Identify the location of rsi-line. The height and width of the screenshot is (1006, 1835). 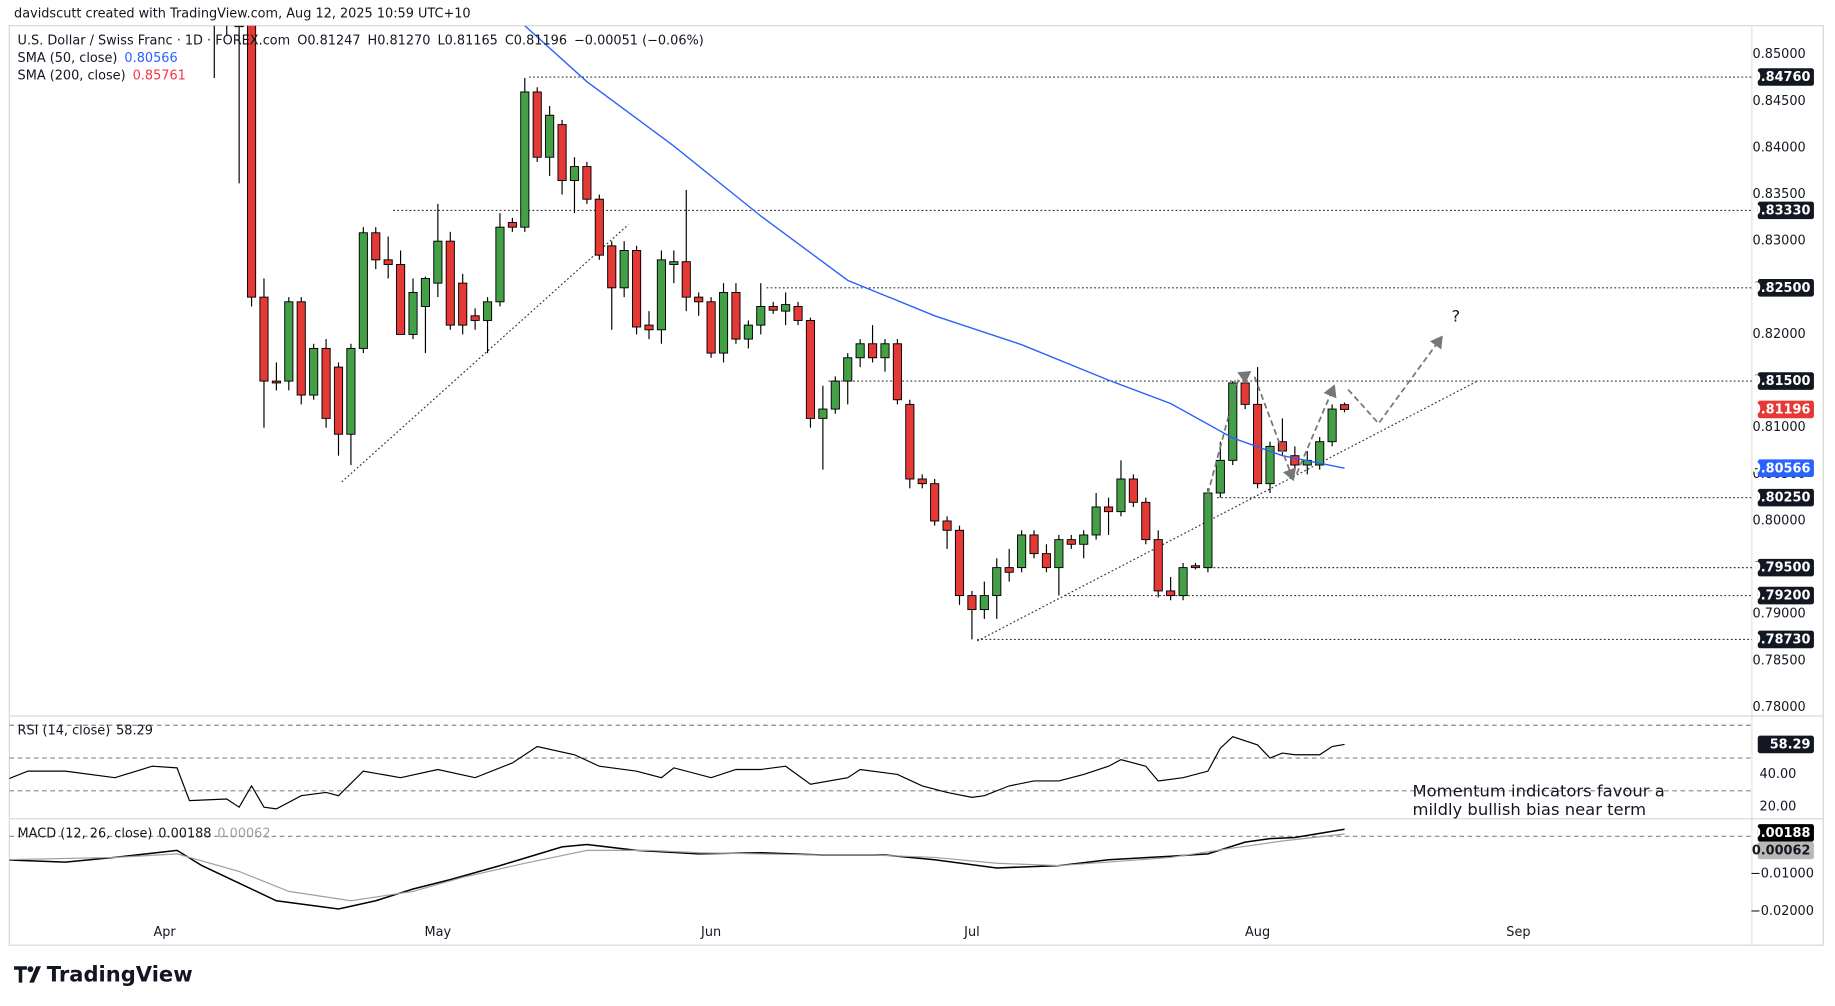
(677, 773).